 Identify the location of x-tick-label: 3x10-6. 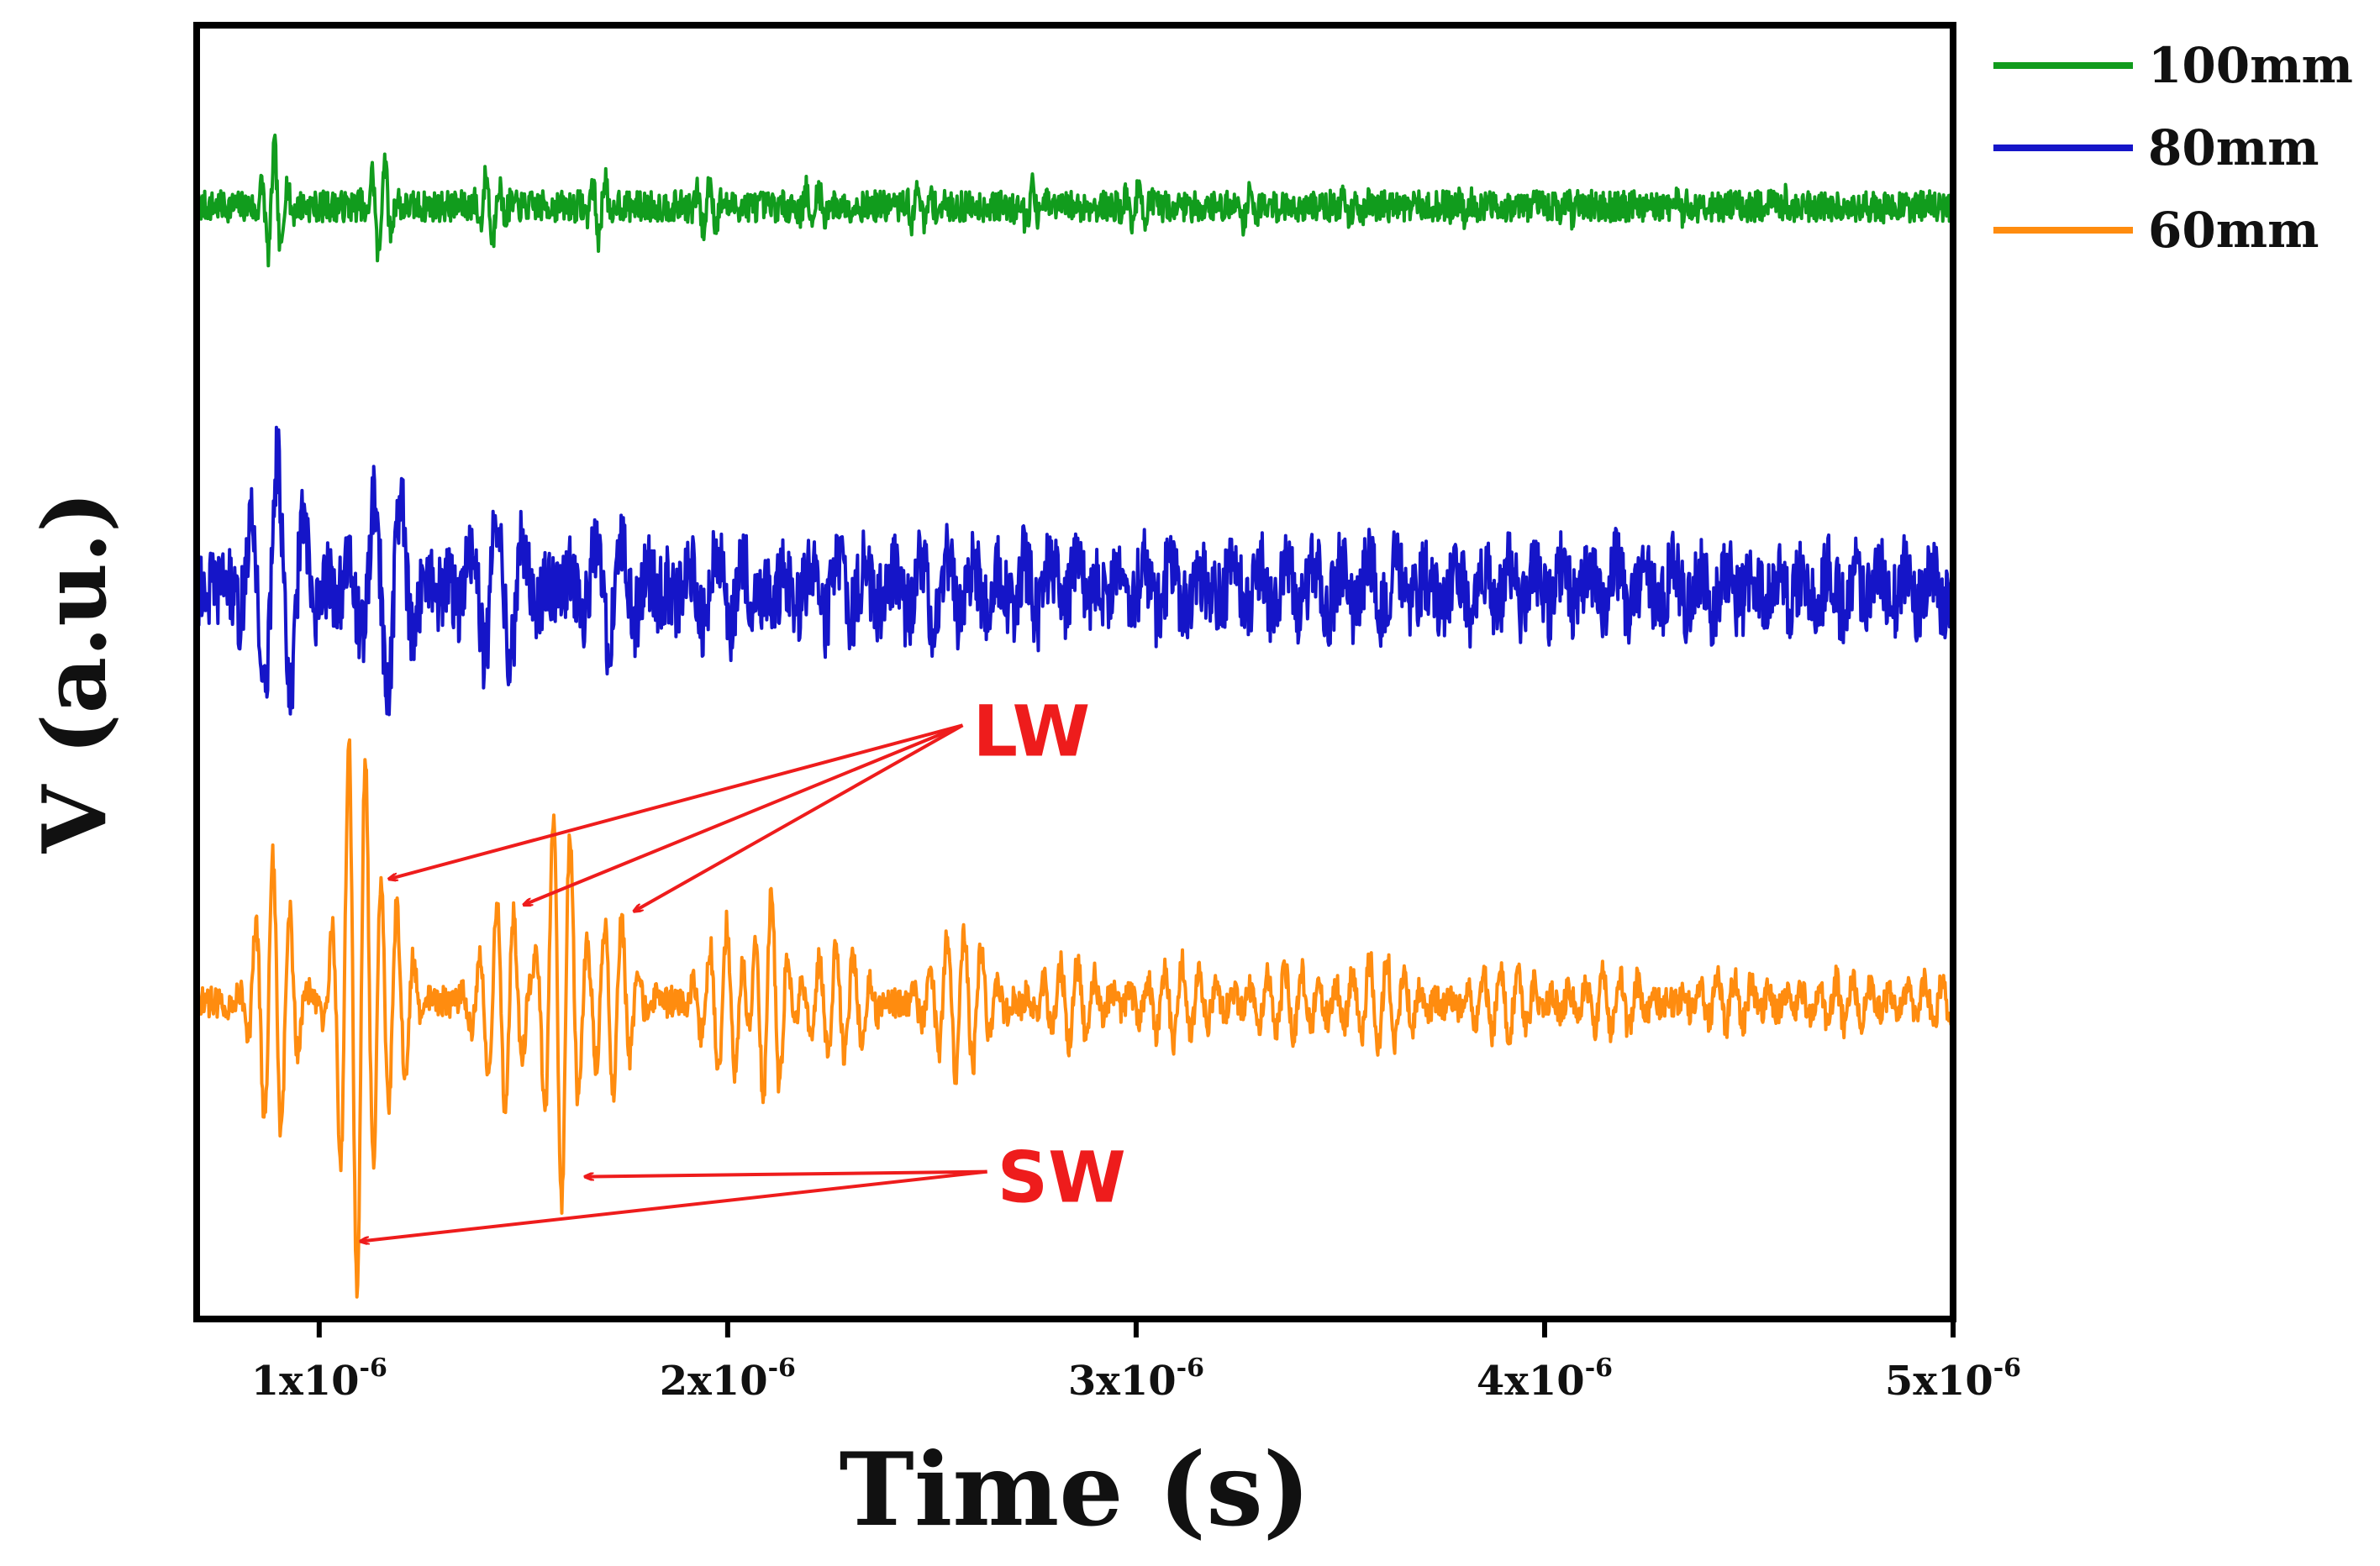
(1136, 1379).